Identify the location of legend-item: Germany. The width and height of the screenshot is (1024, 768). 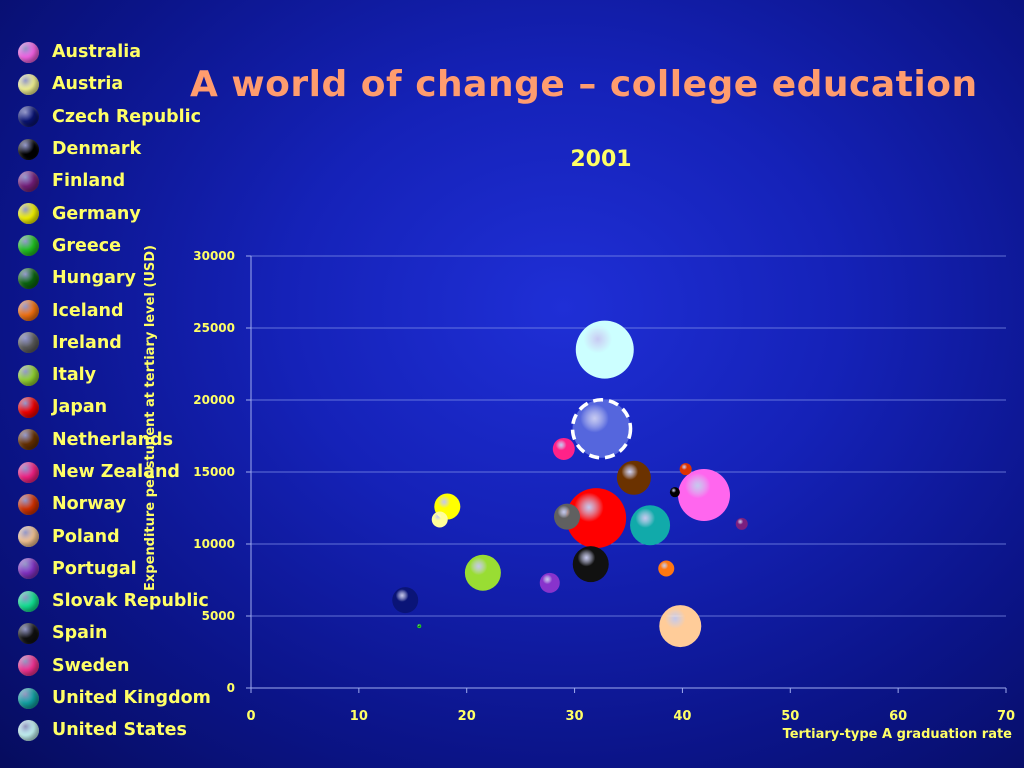
(116, 213).